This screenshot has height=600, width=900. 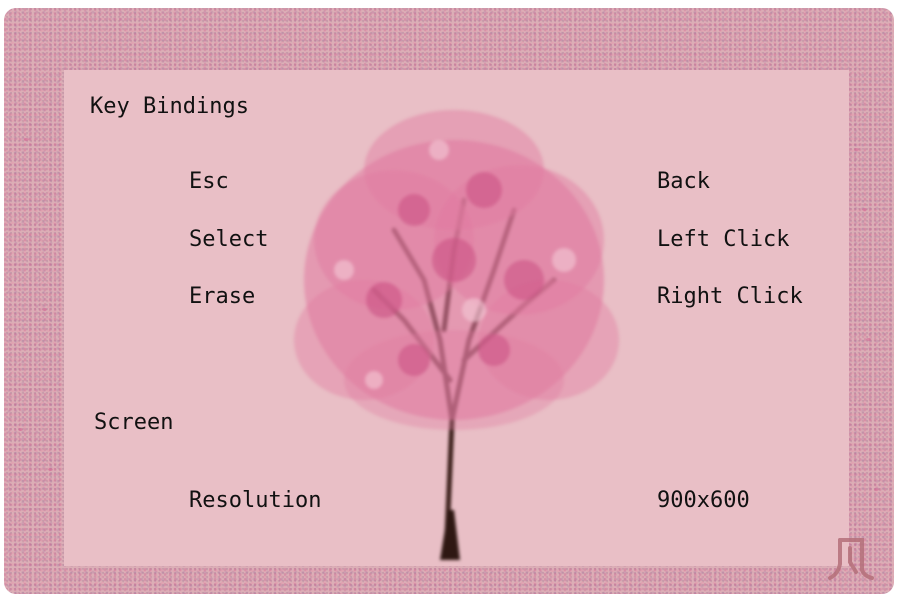 What do you see at coordinates (169, 106) in the screenshot?
I see `key-bindings-heading: Key Bindings` at bounding box center [169, 106].